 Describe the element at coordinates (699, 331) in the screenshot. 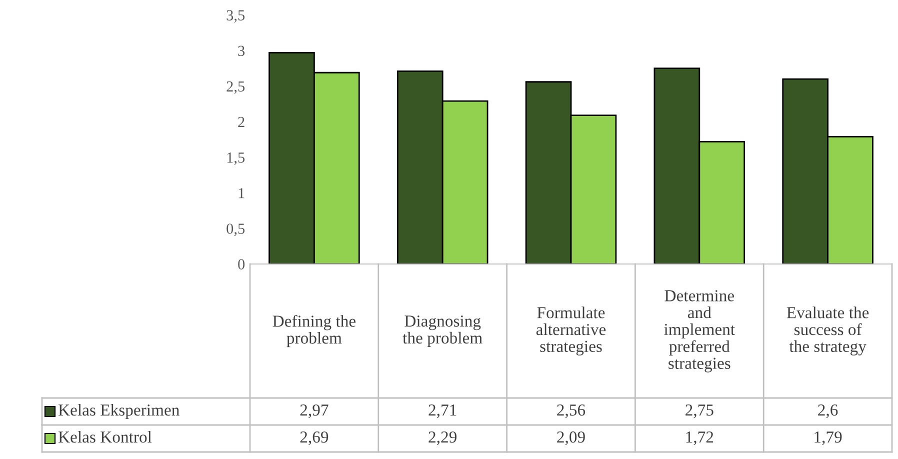

I see `x-tick-label: Determine and implement preferred strategies` at that location.